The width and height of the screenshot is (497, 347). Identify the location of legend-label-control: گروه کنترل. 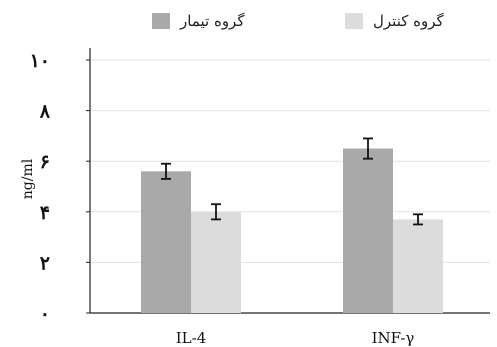
(408, 21).